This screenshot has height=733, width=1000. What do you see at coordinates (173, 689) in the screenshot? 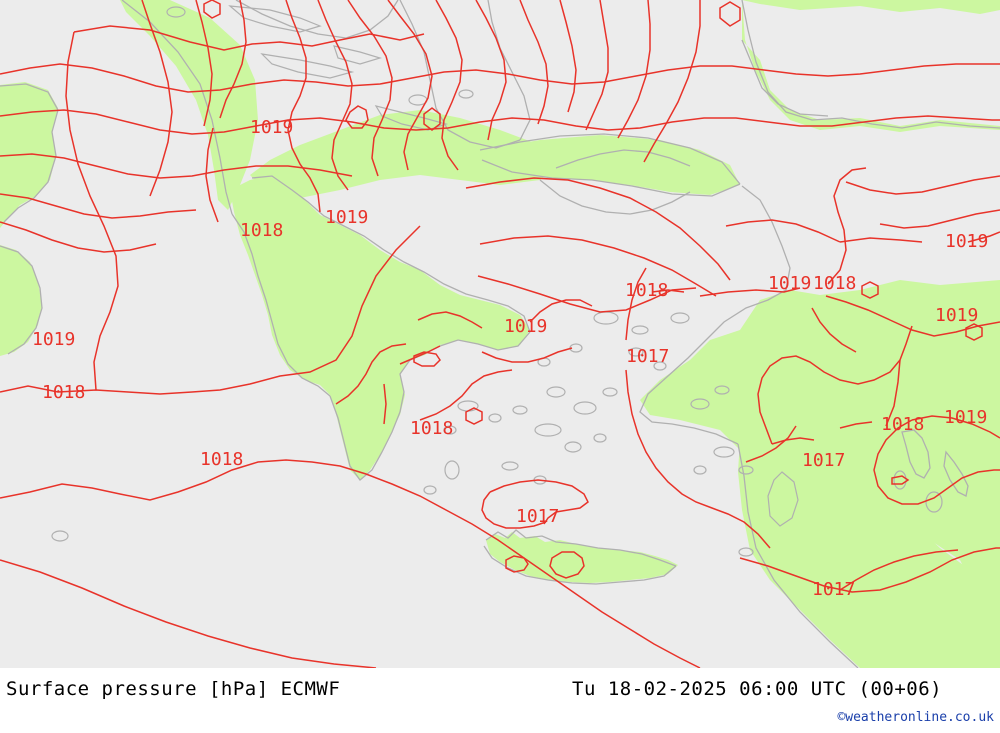
I see `chart-title: Surface pressure [hPa] ECMWF` at bounding box center [173, 689].